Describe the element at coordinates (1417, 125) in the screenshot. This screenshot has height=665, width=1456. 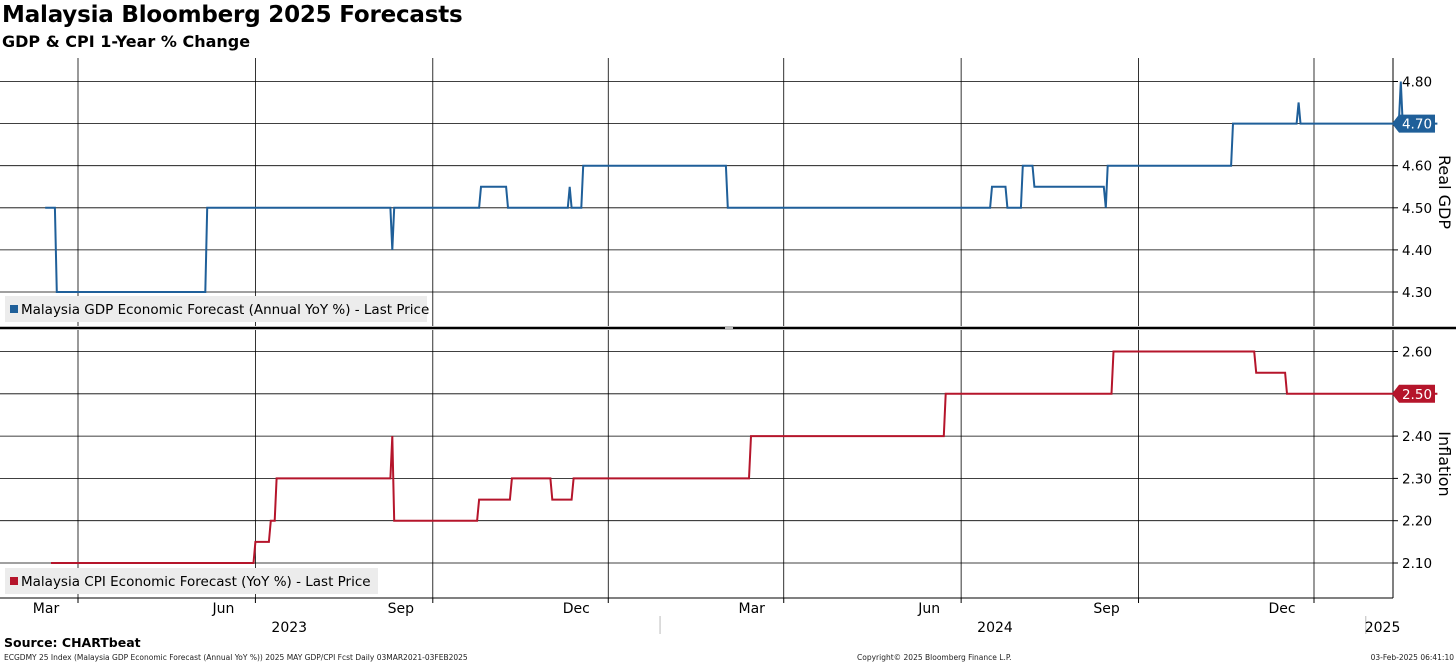
I see `last-value-label: 4.70` at that location.